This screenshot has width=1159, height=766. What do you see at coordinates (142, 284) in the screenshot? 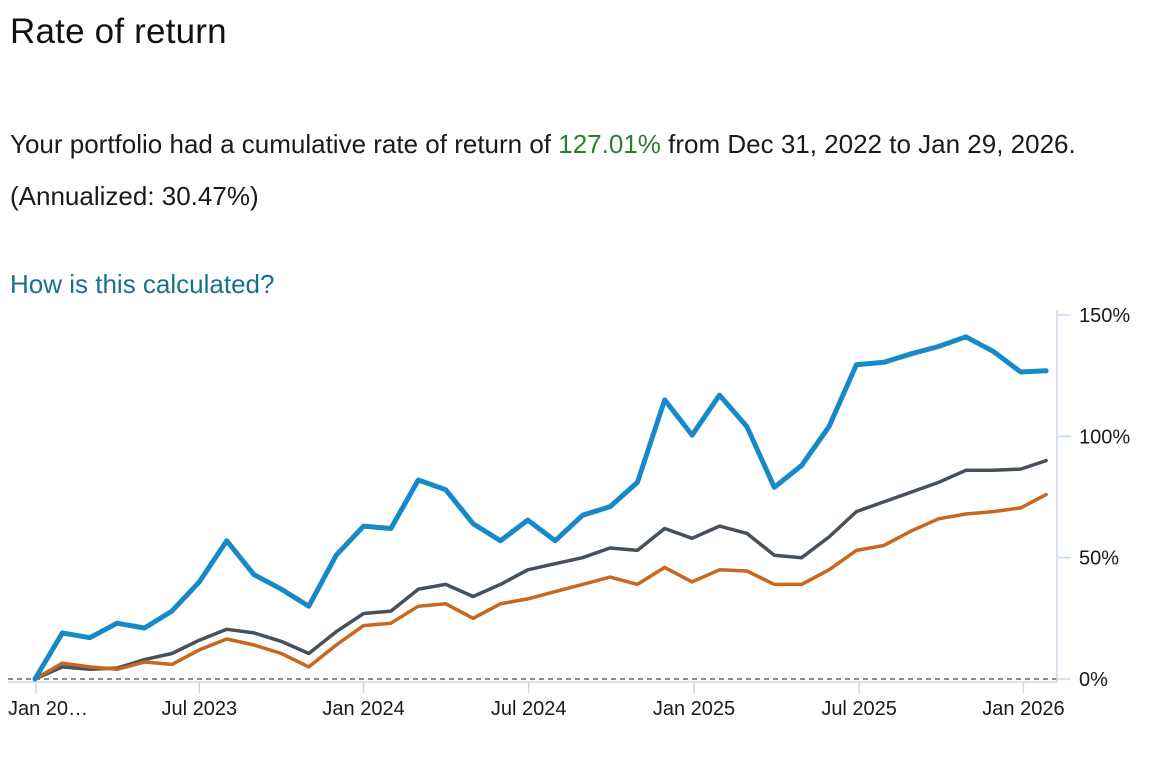
I see `how-calculated-link: How is this calculated?` at bounding box center [142, 284].